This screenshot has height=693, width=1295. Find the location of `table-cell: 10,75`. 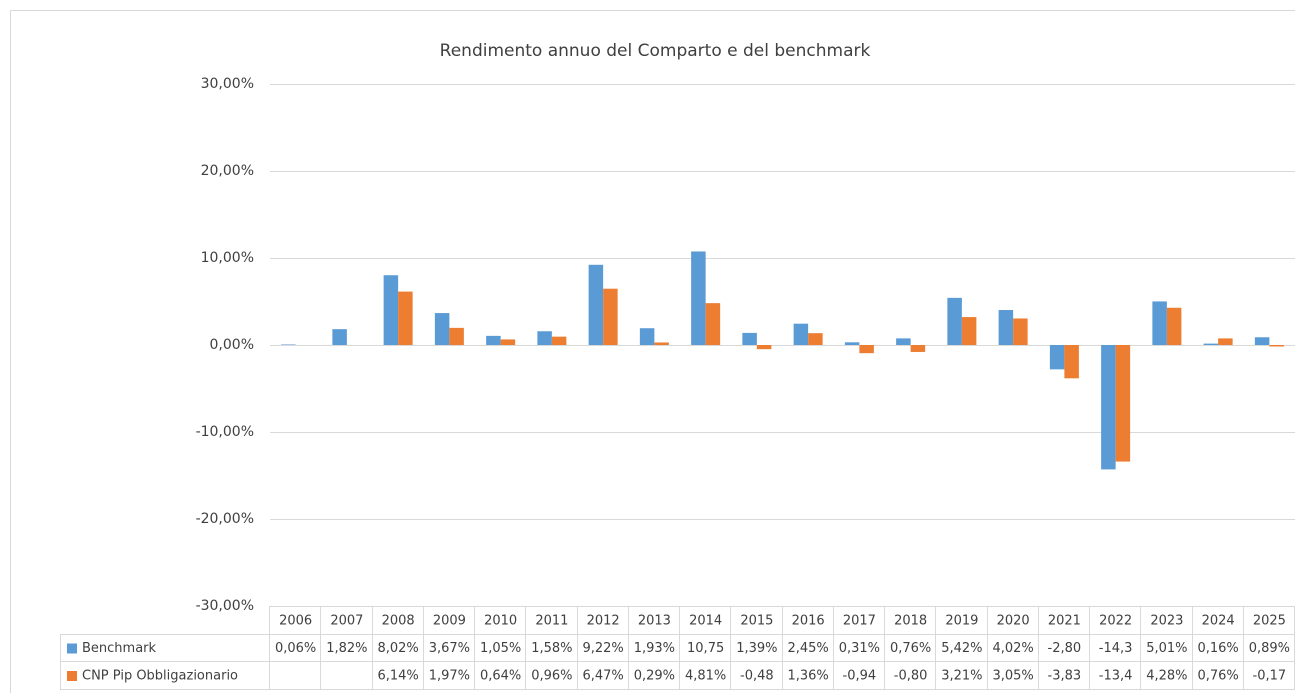

table-cell: 10,75 is located at coordinates (705, 648).